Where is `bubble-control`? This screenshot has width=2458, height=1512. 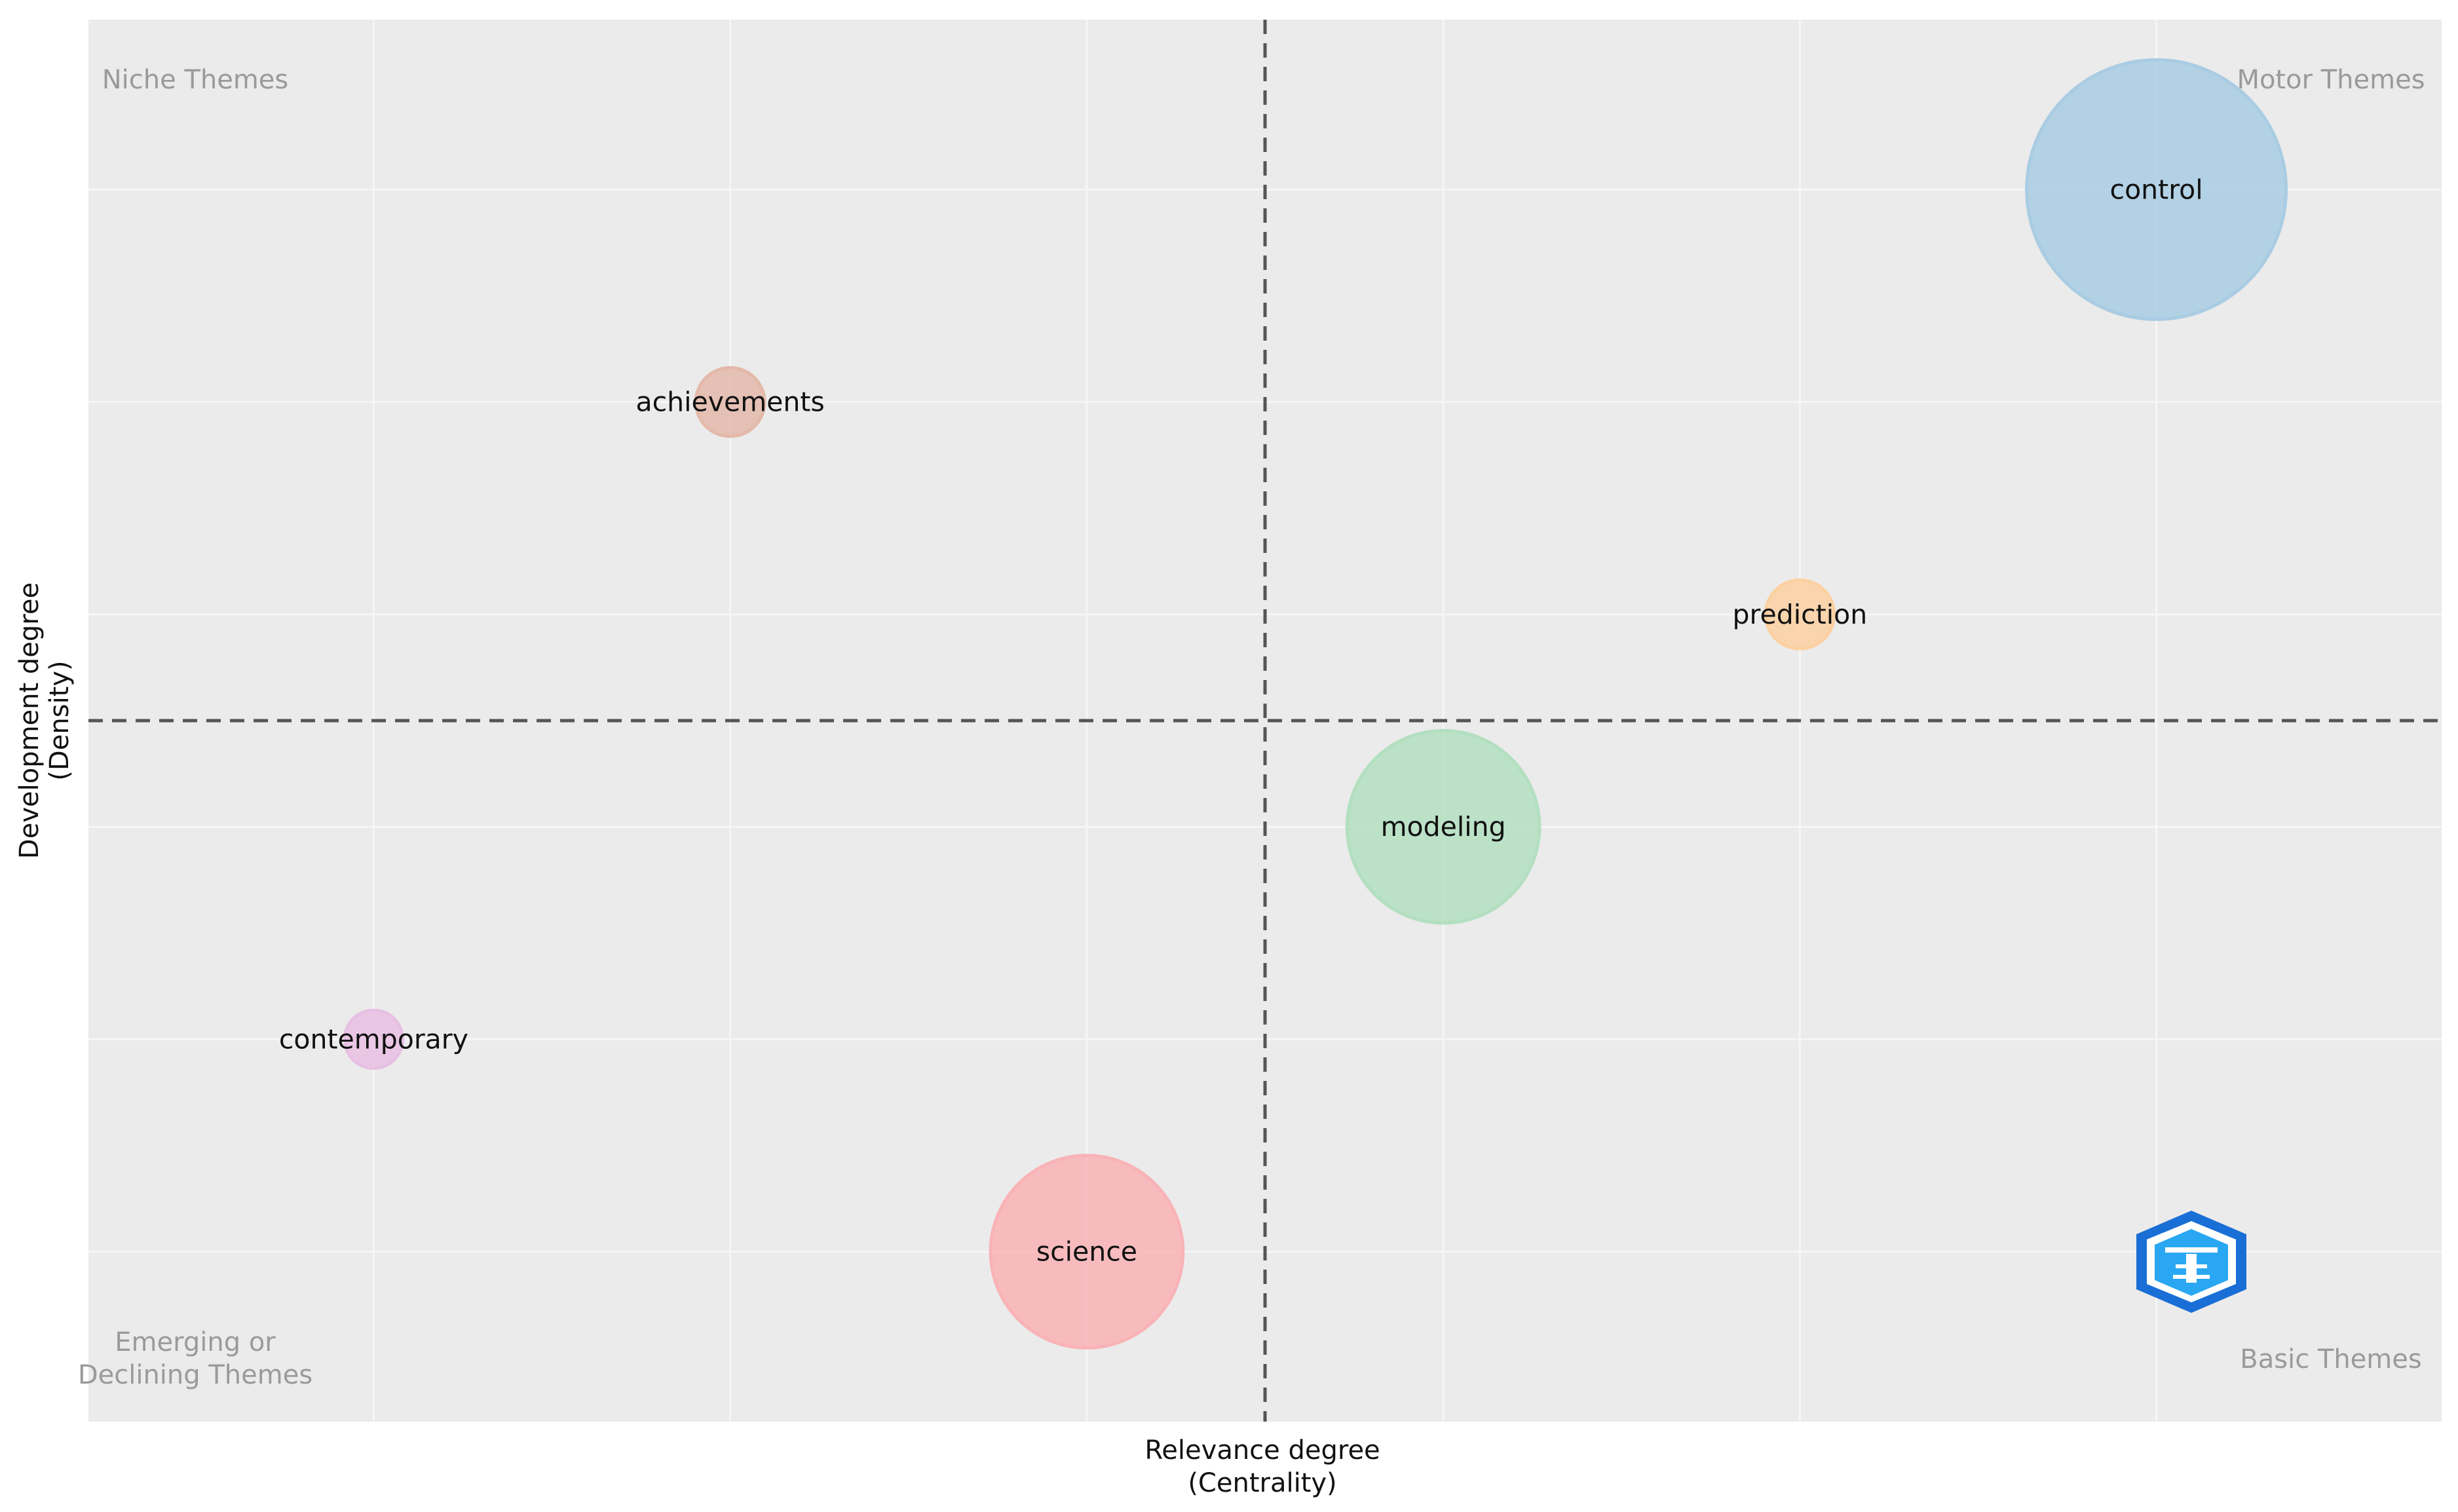 bubble-control is located at coordinates (2156, 190).